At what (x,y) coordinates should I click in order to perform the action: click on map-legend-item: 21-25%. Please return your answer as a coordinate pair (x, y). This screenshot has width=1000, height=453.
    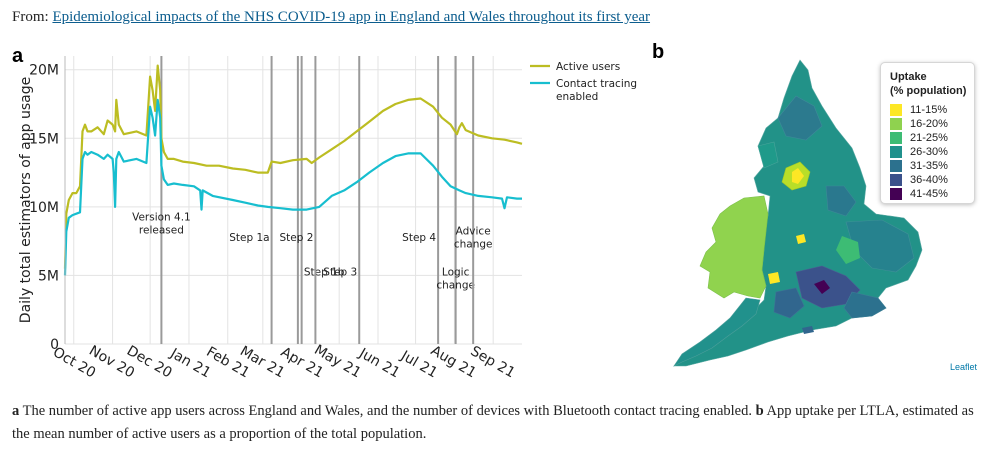
    Looking at the image, I should click on (919, 138).